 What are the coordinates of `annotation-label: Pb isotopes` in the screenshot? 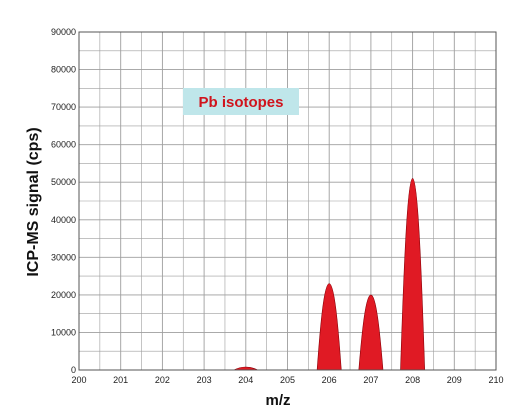 It's located at (240, 102).